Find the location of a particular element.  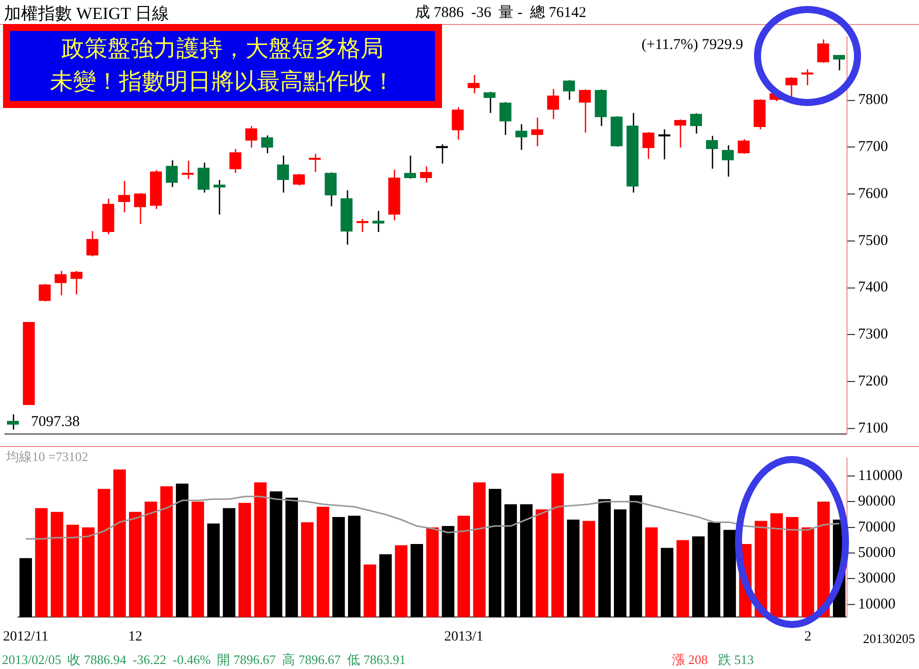

text: 均線10 =73102 is located at coordinates (47, 457).